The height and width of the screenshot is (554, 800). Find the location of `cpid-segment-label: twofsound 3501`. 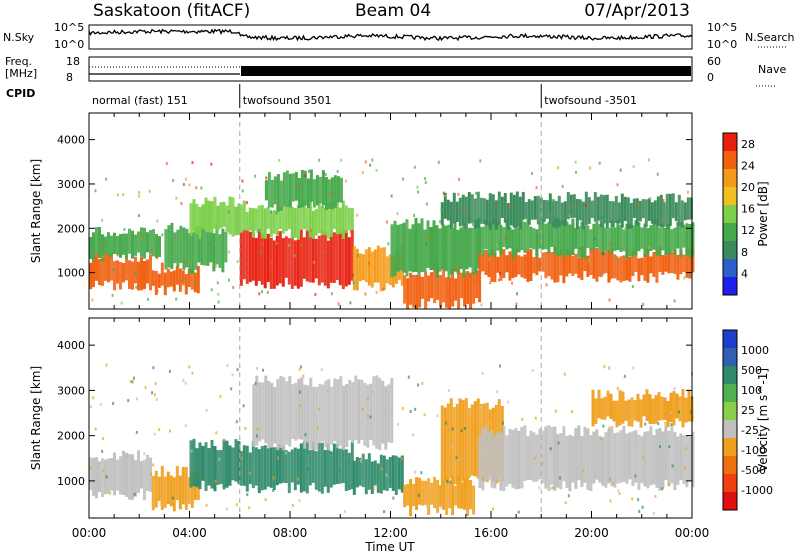

cpid-segment-label: twofsound 3501 is located at coordinates (287, 100).